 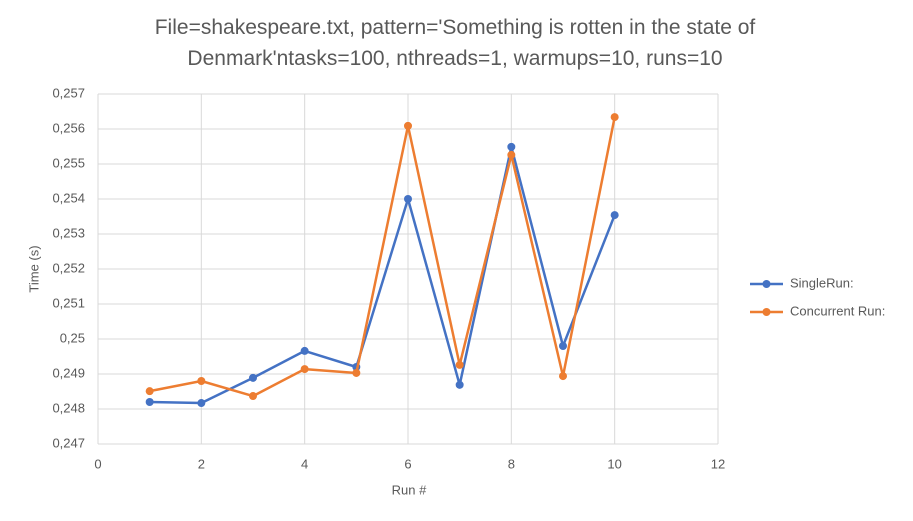 I want to click on x-tick-label: 8, so click(x=511, y=463).